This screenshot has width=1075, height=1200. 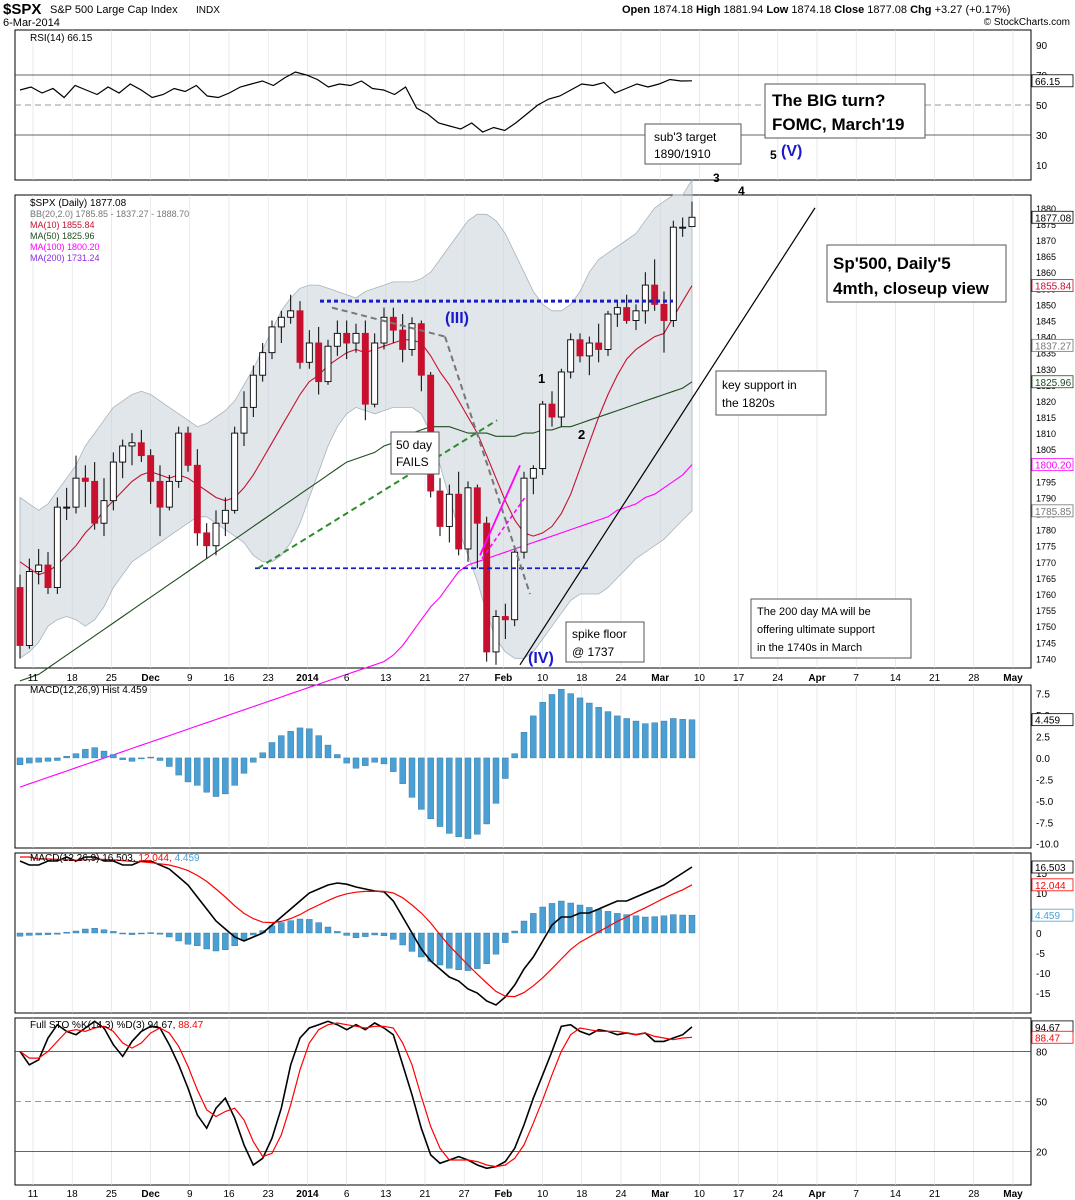 What do you see at coordinates (190, 678) in the screenshot?
I see `x-tick-label: 9` at bounding box center [190, 678].